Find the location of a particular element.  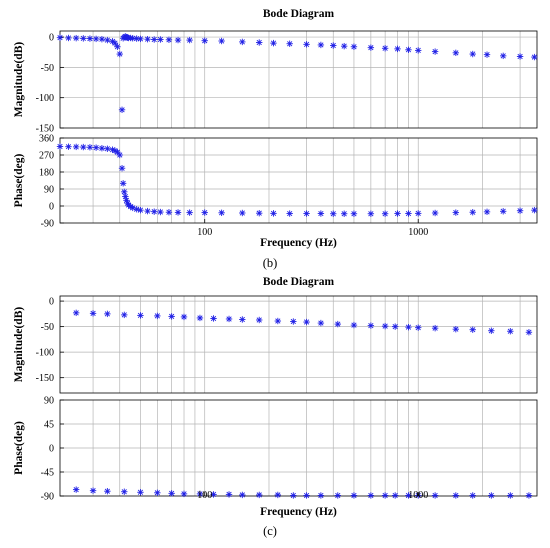

y-axis-label: Phase(deg) is located at coordinates (19, 448).